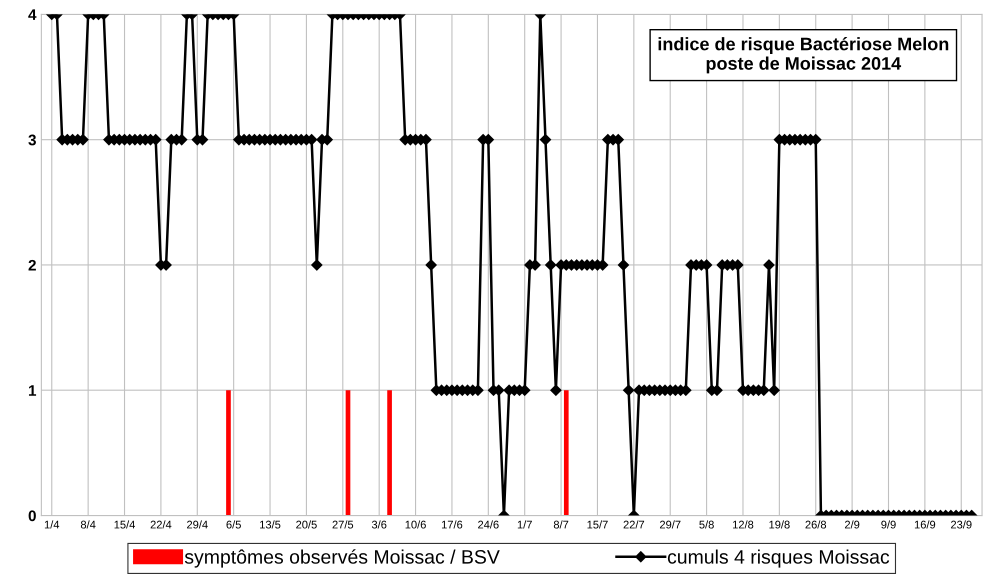 This screenshot has width=985, height=576. I want to click on x-tick-label: 19/8, so click(779, 524).